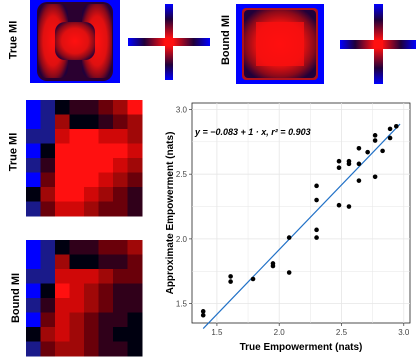 The width and height of the screenshot is (417, 358). I want to click on bound-mi-h-map, so click(280, 44).